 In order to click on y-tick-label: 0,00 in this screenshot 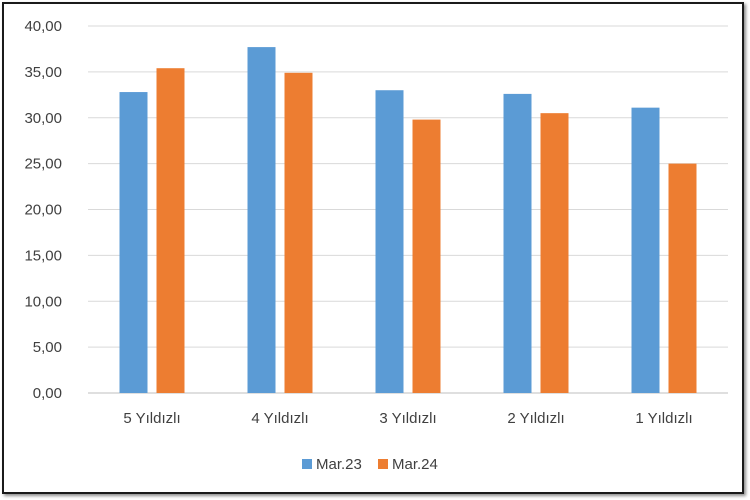, I will do `click(47, 393)`.